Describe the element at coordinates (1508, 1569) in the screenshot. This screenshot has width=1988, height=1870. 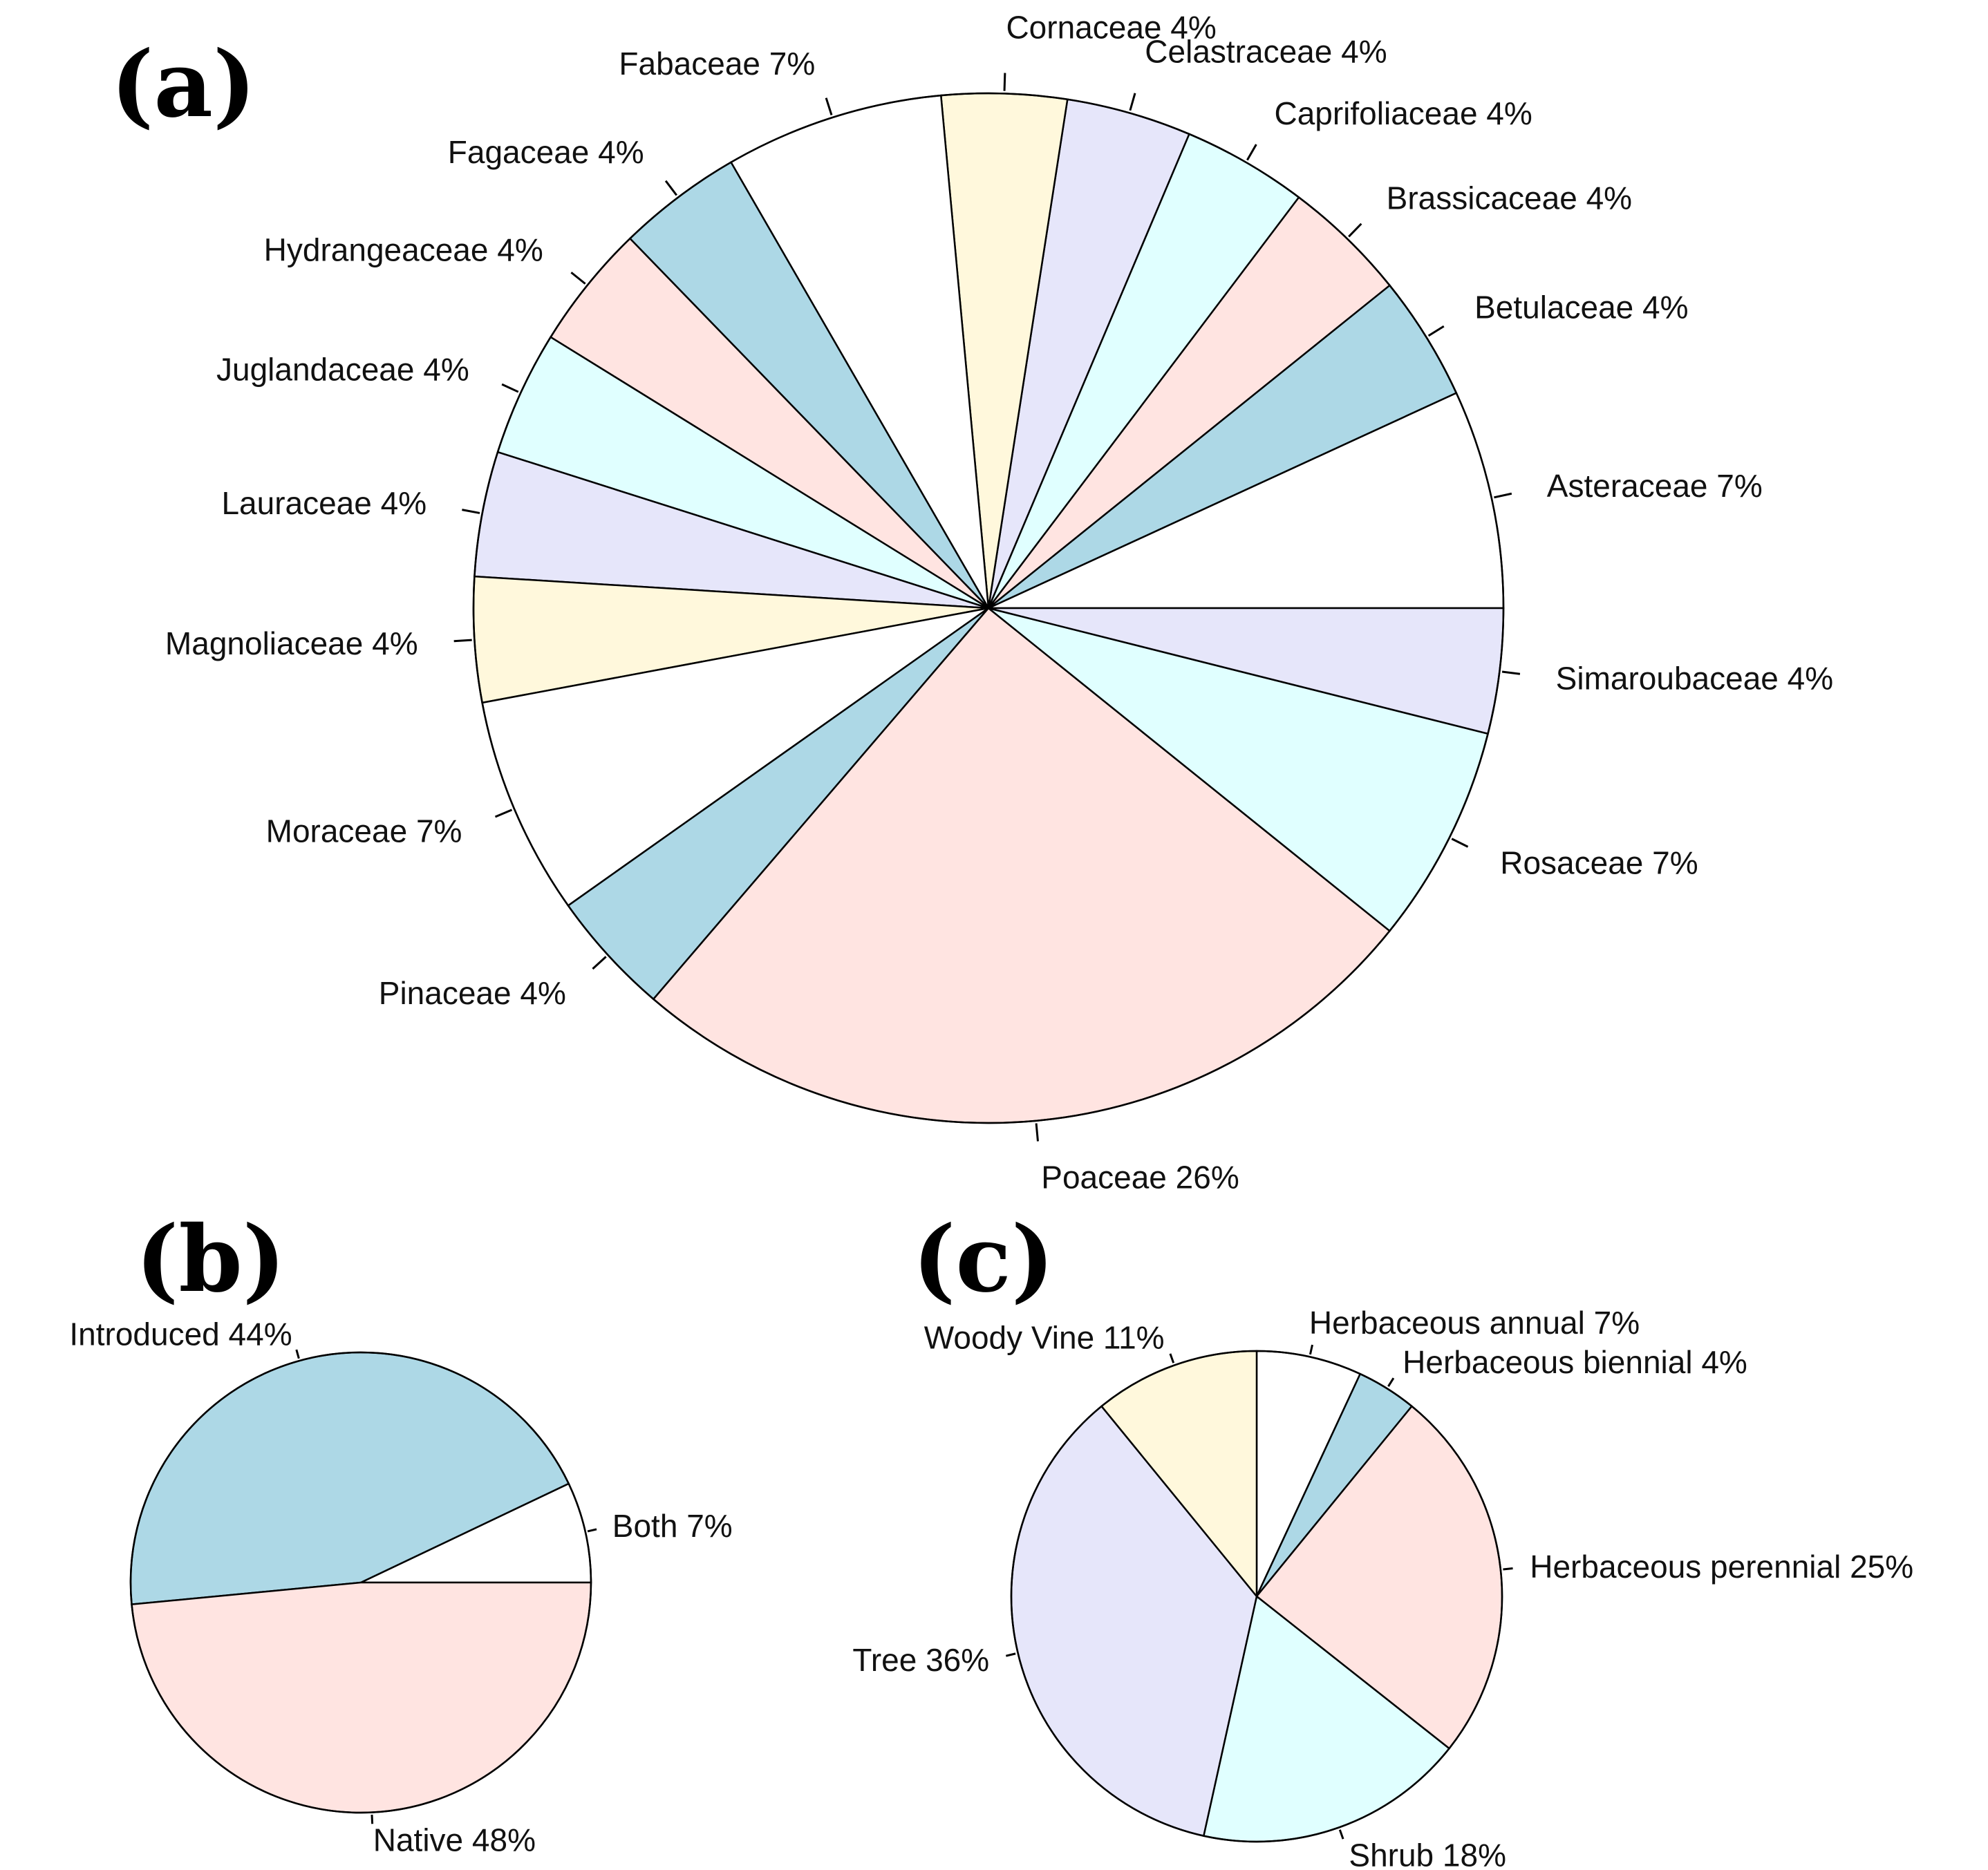
I see `tick-growth-form-herbaceous-perennial` at that location.